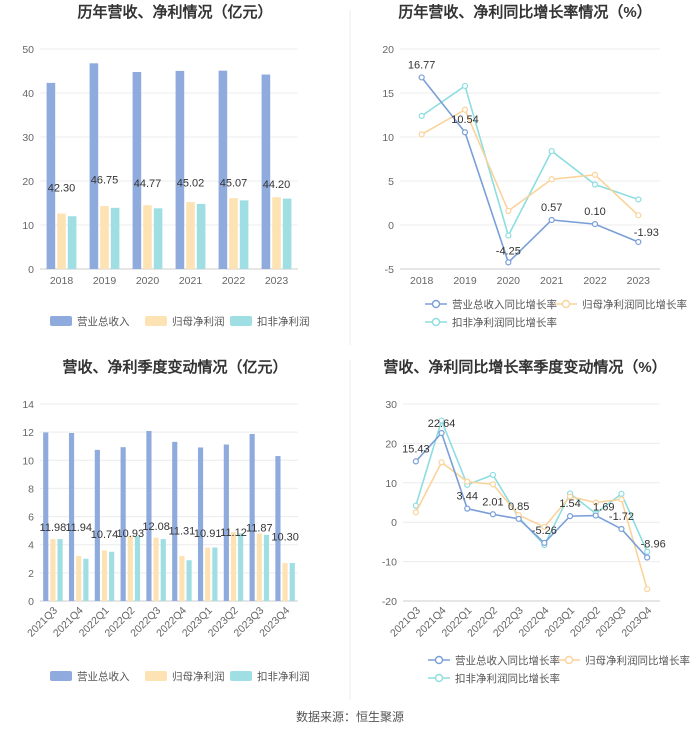  I want to click on chart3-y-tick: 10, so click(28, 461).